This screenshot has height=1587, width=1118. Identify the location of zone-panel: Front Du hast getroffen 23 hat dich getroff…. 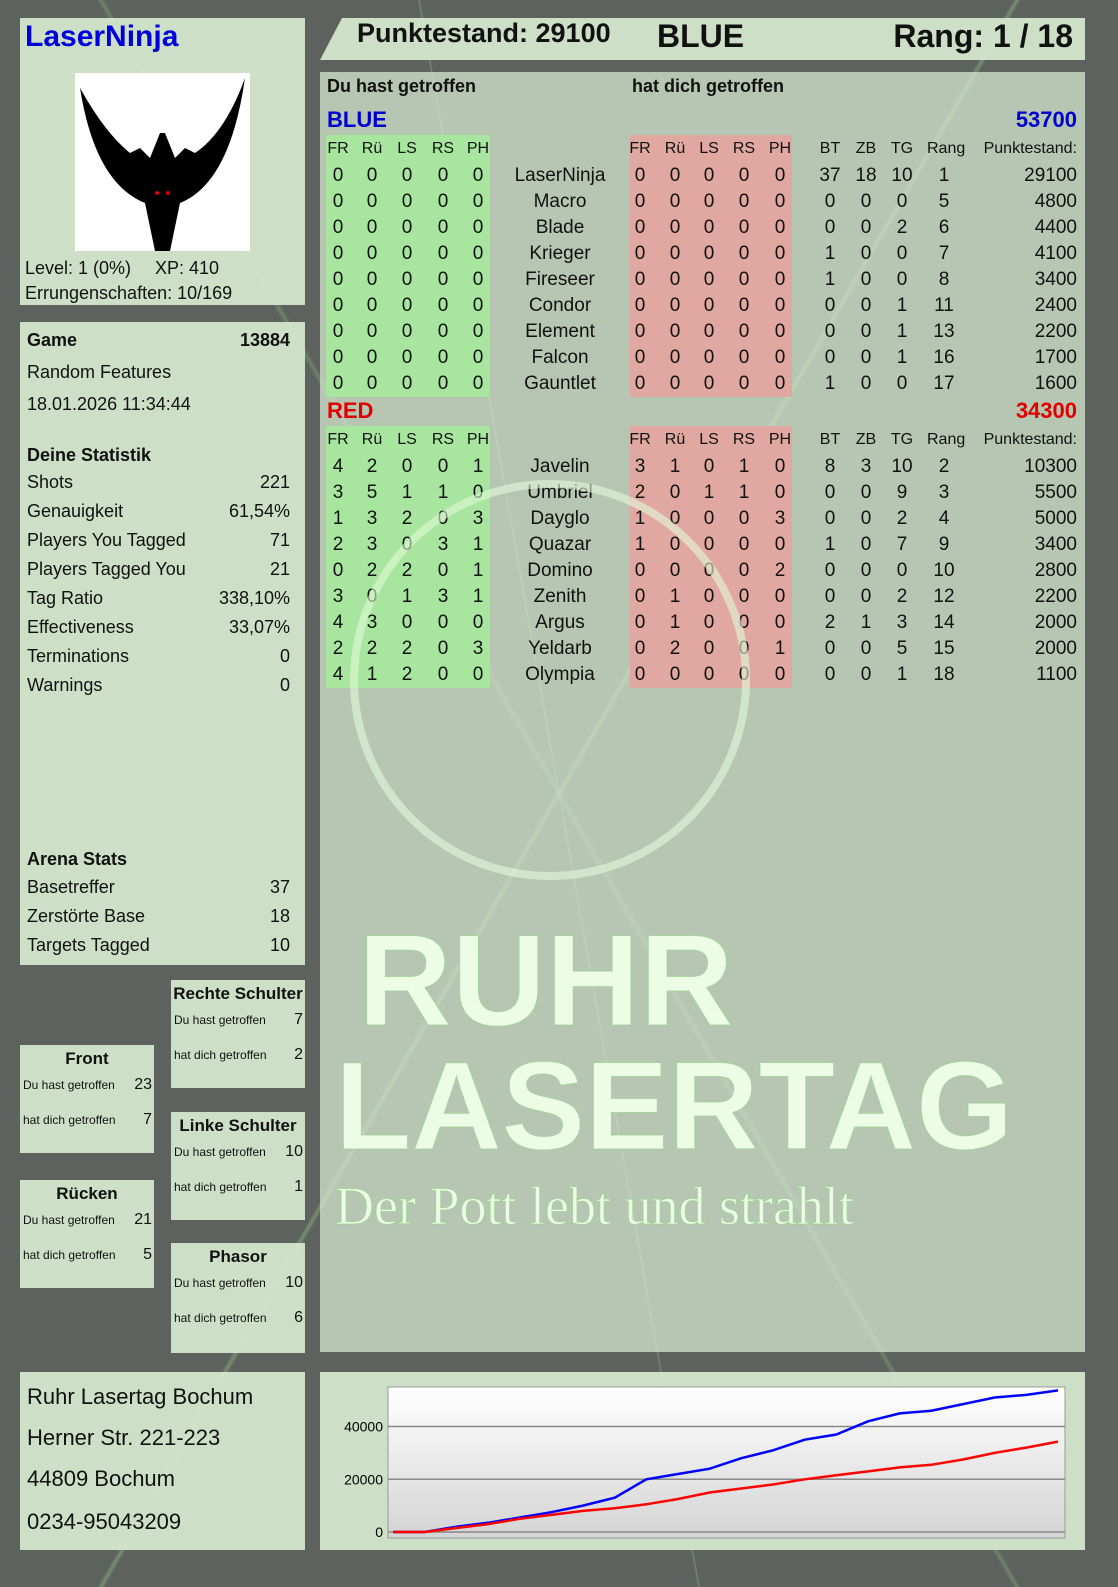
(87, 1099).